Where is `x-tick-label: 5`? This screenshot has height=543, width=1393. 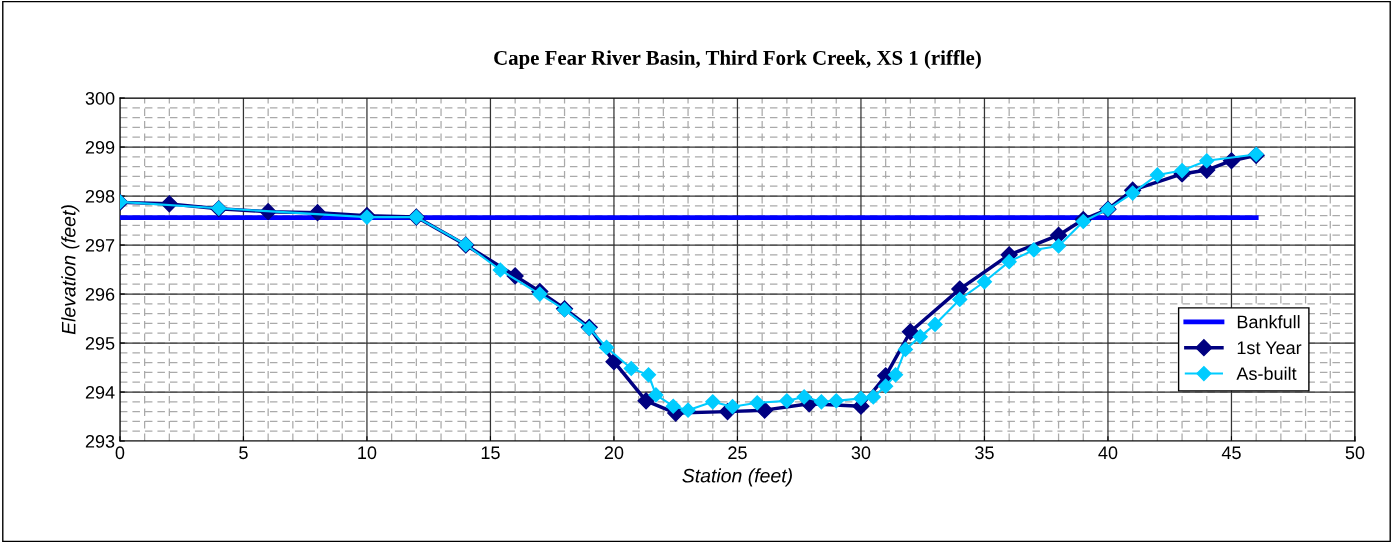 x-tick-label: 5 is located at coordinates (243, 453).